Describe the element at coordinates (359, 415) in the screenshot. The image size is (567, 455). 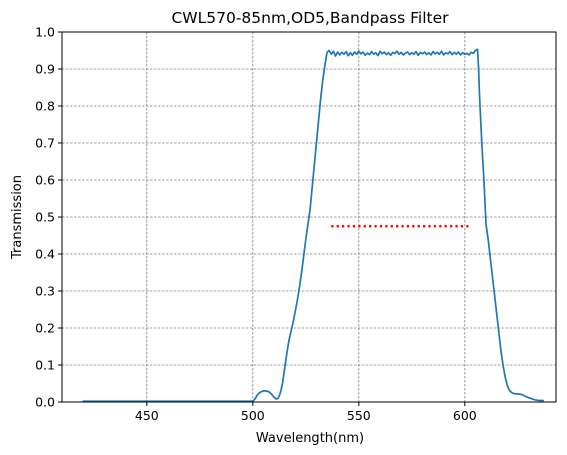
I see `x-tick-label: 550` at that location.